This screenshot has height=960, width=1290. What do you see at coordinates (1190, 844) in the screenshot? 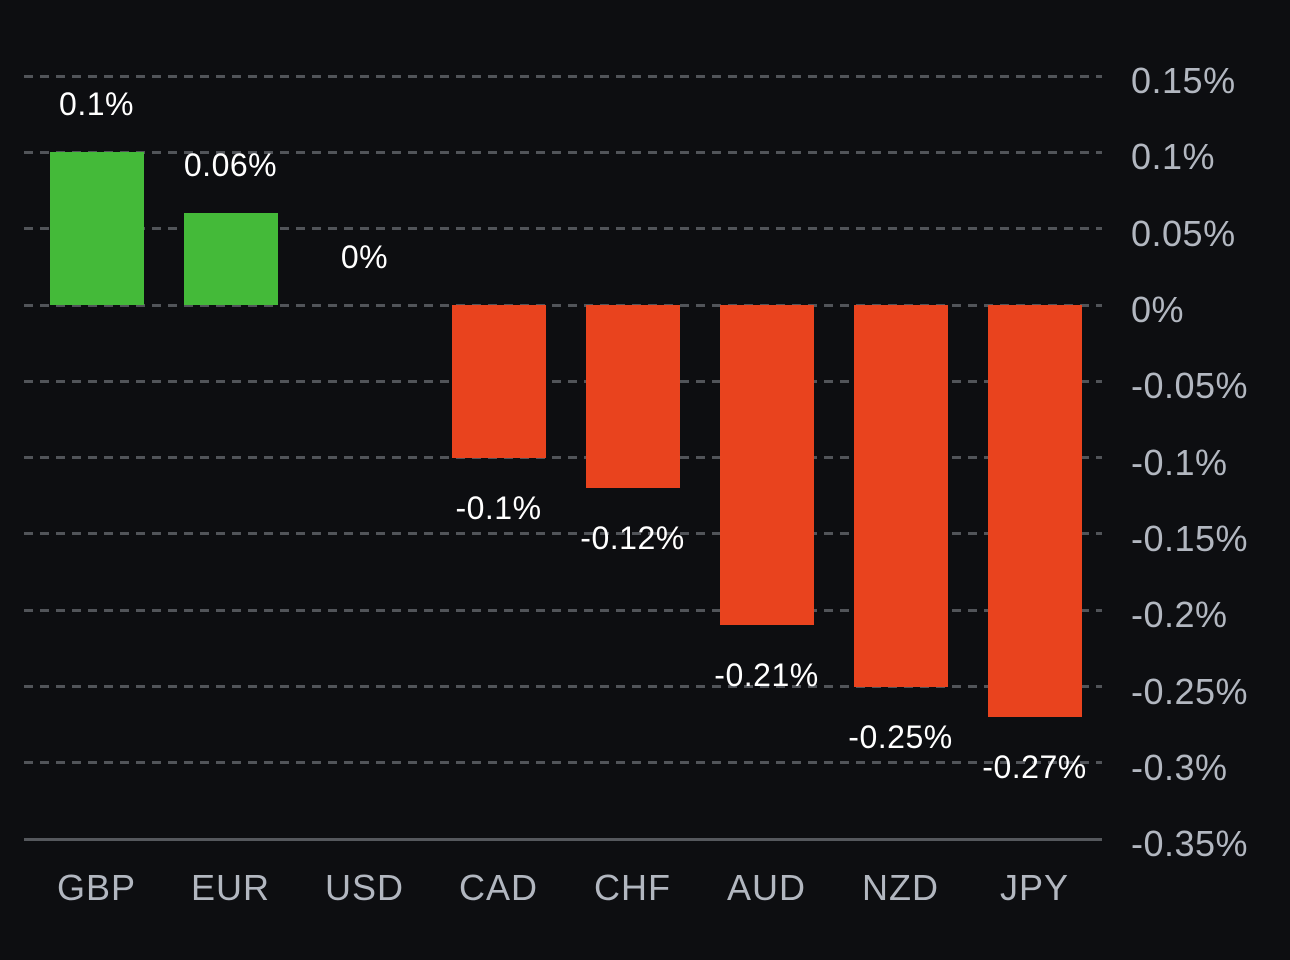
I see `y-axis-tick-label: -0.35%` at bounding box center [1190, 844].